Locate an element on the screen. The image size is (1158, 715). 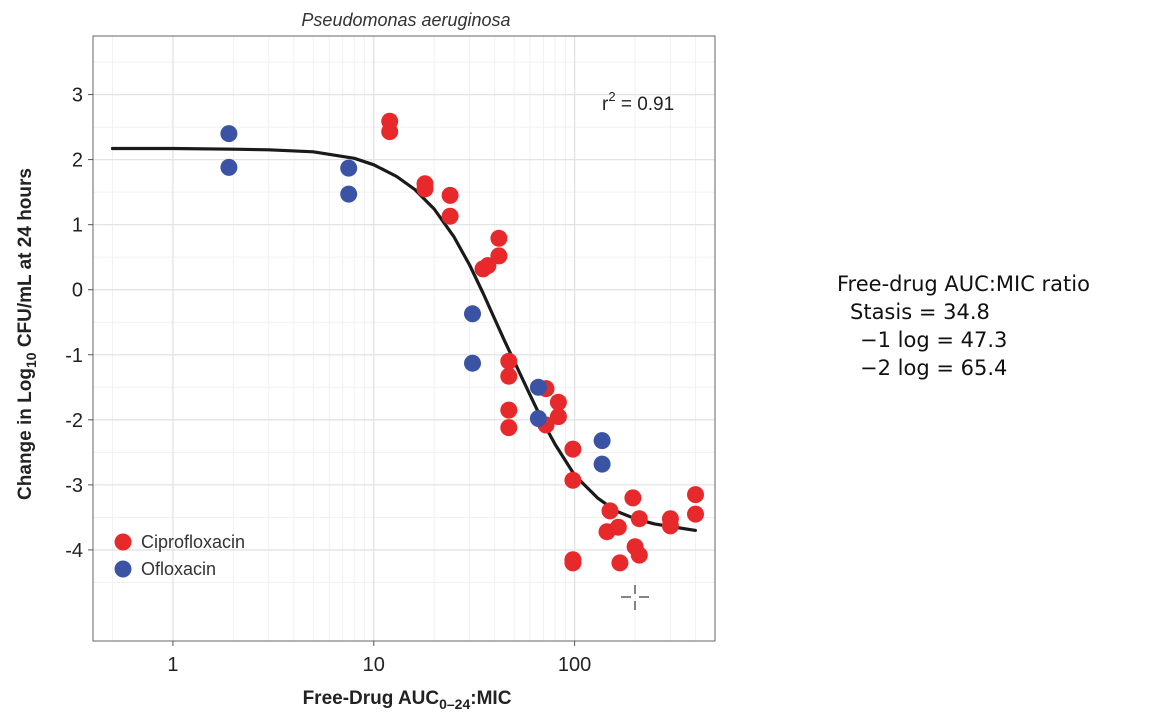
x-axis-title-main: Free-Drug AUC is located at coordinates (371, 698).